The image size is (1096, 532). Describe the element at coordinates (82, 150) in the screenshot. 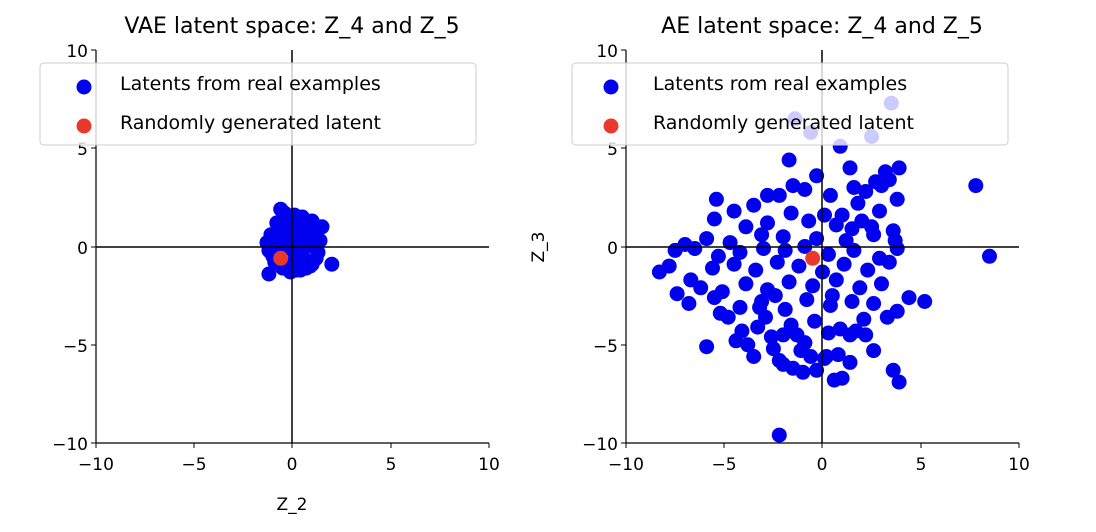

I see `vae-ytick-label: 5` at that location.